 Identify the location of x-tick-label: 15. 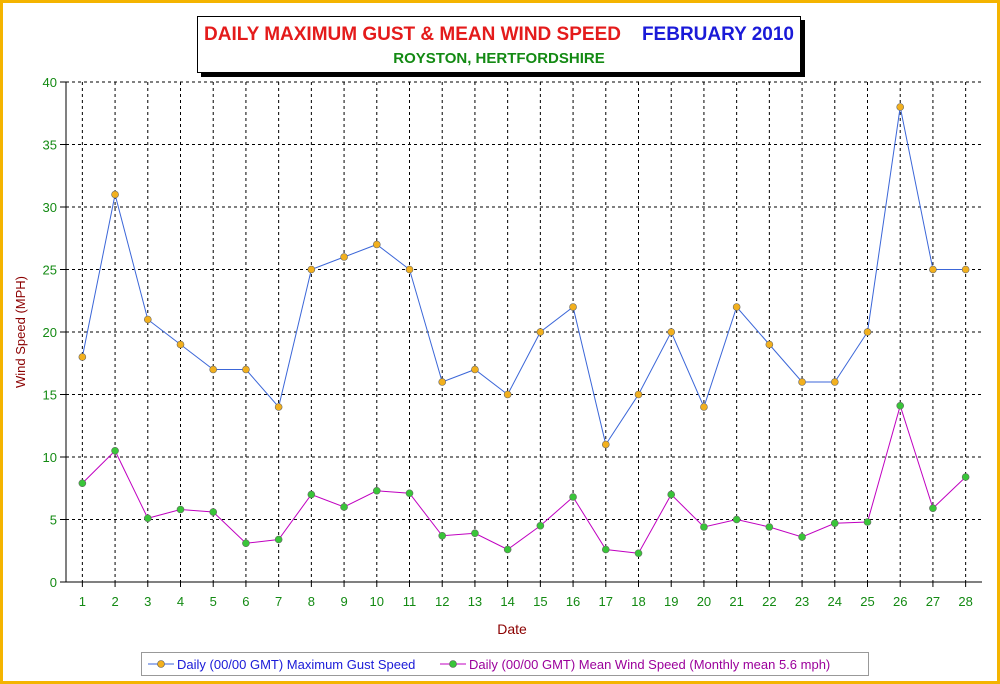
(540, 601).